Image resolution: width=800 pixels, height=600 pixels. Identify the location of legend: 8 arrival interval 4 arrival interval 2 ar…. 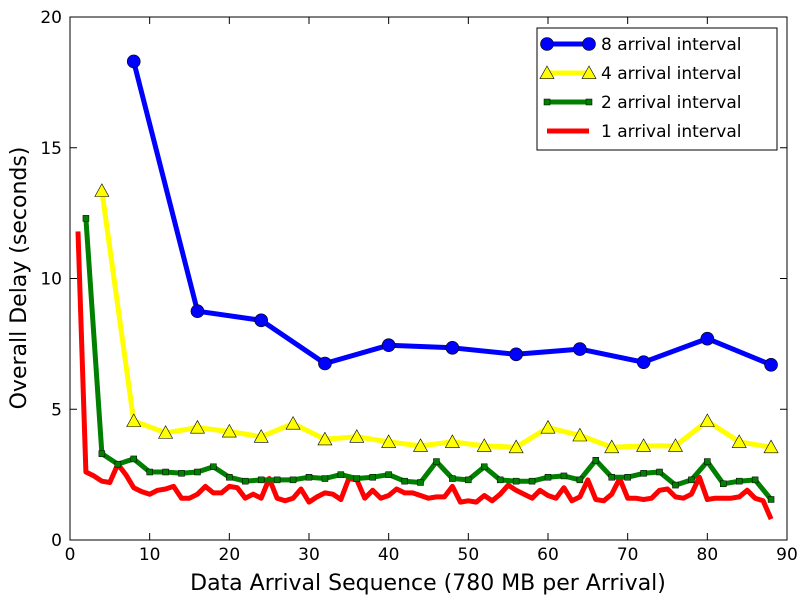
(657, 89).